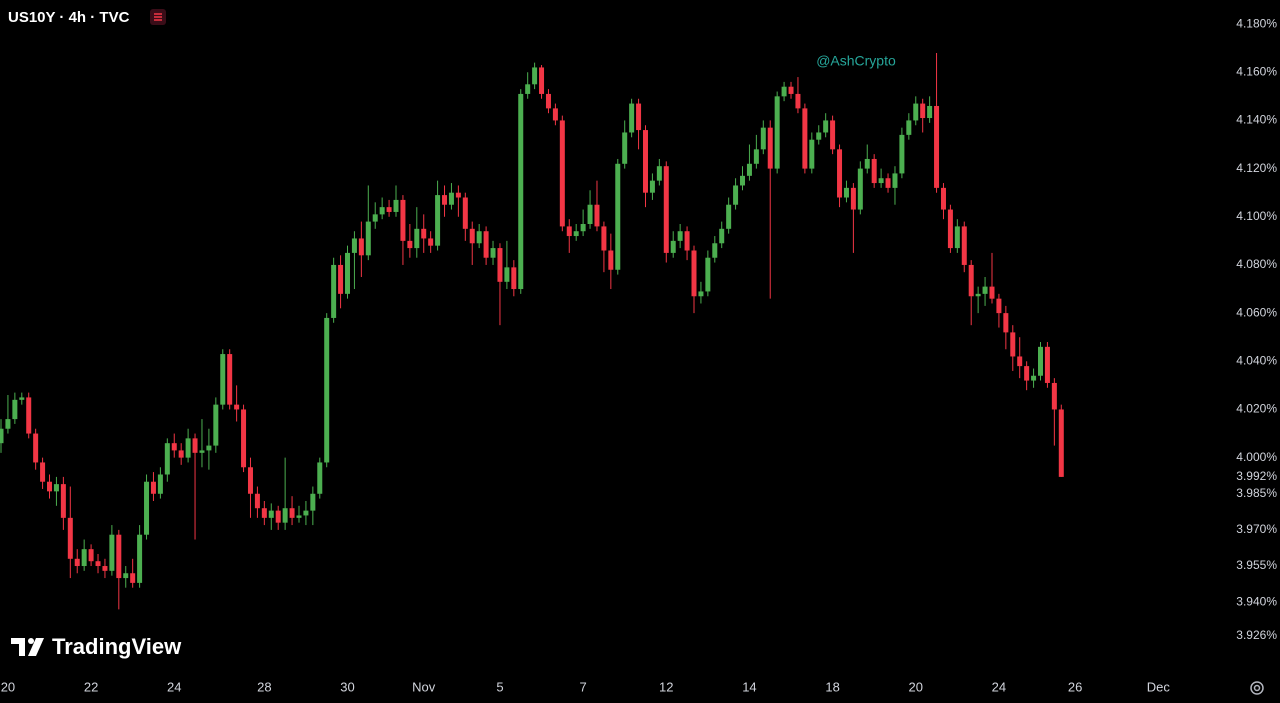 The image size is (1280, 703). Describe the element at coordinates (1256, 120) in the screenshot. I see `y-tick-label: 4.140%` at that location.